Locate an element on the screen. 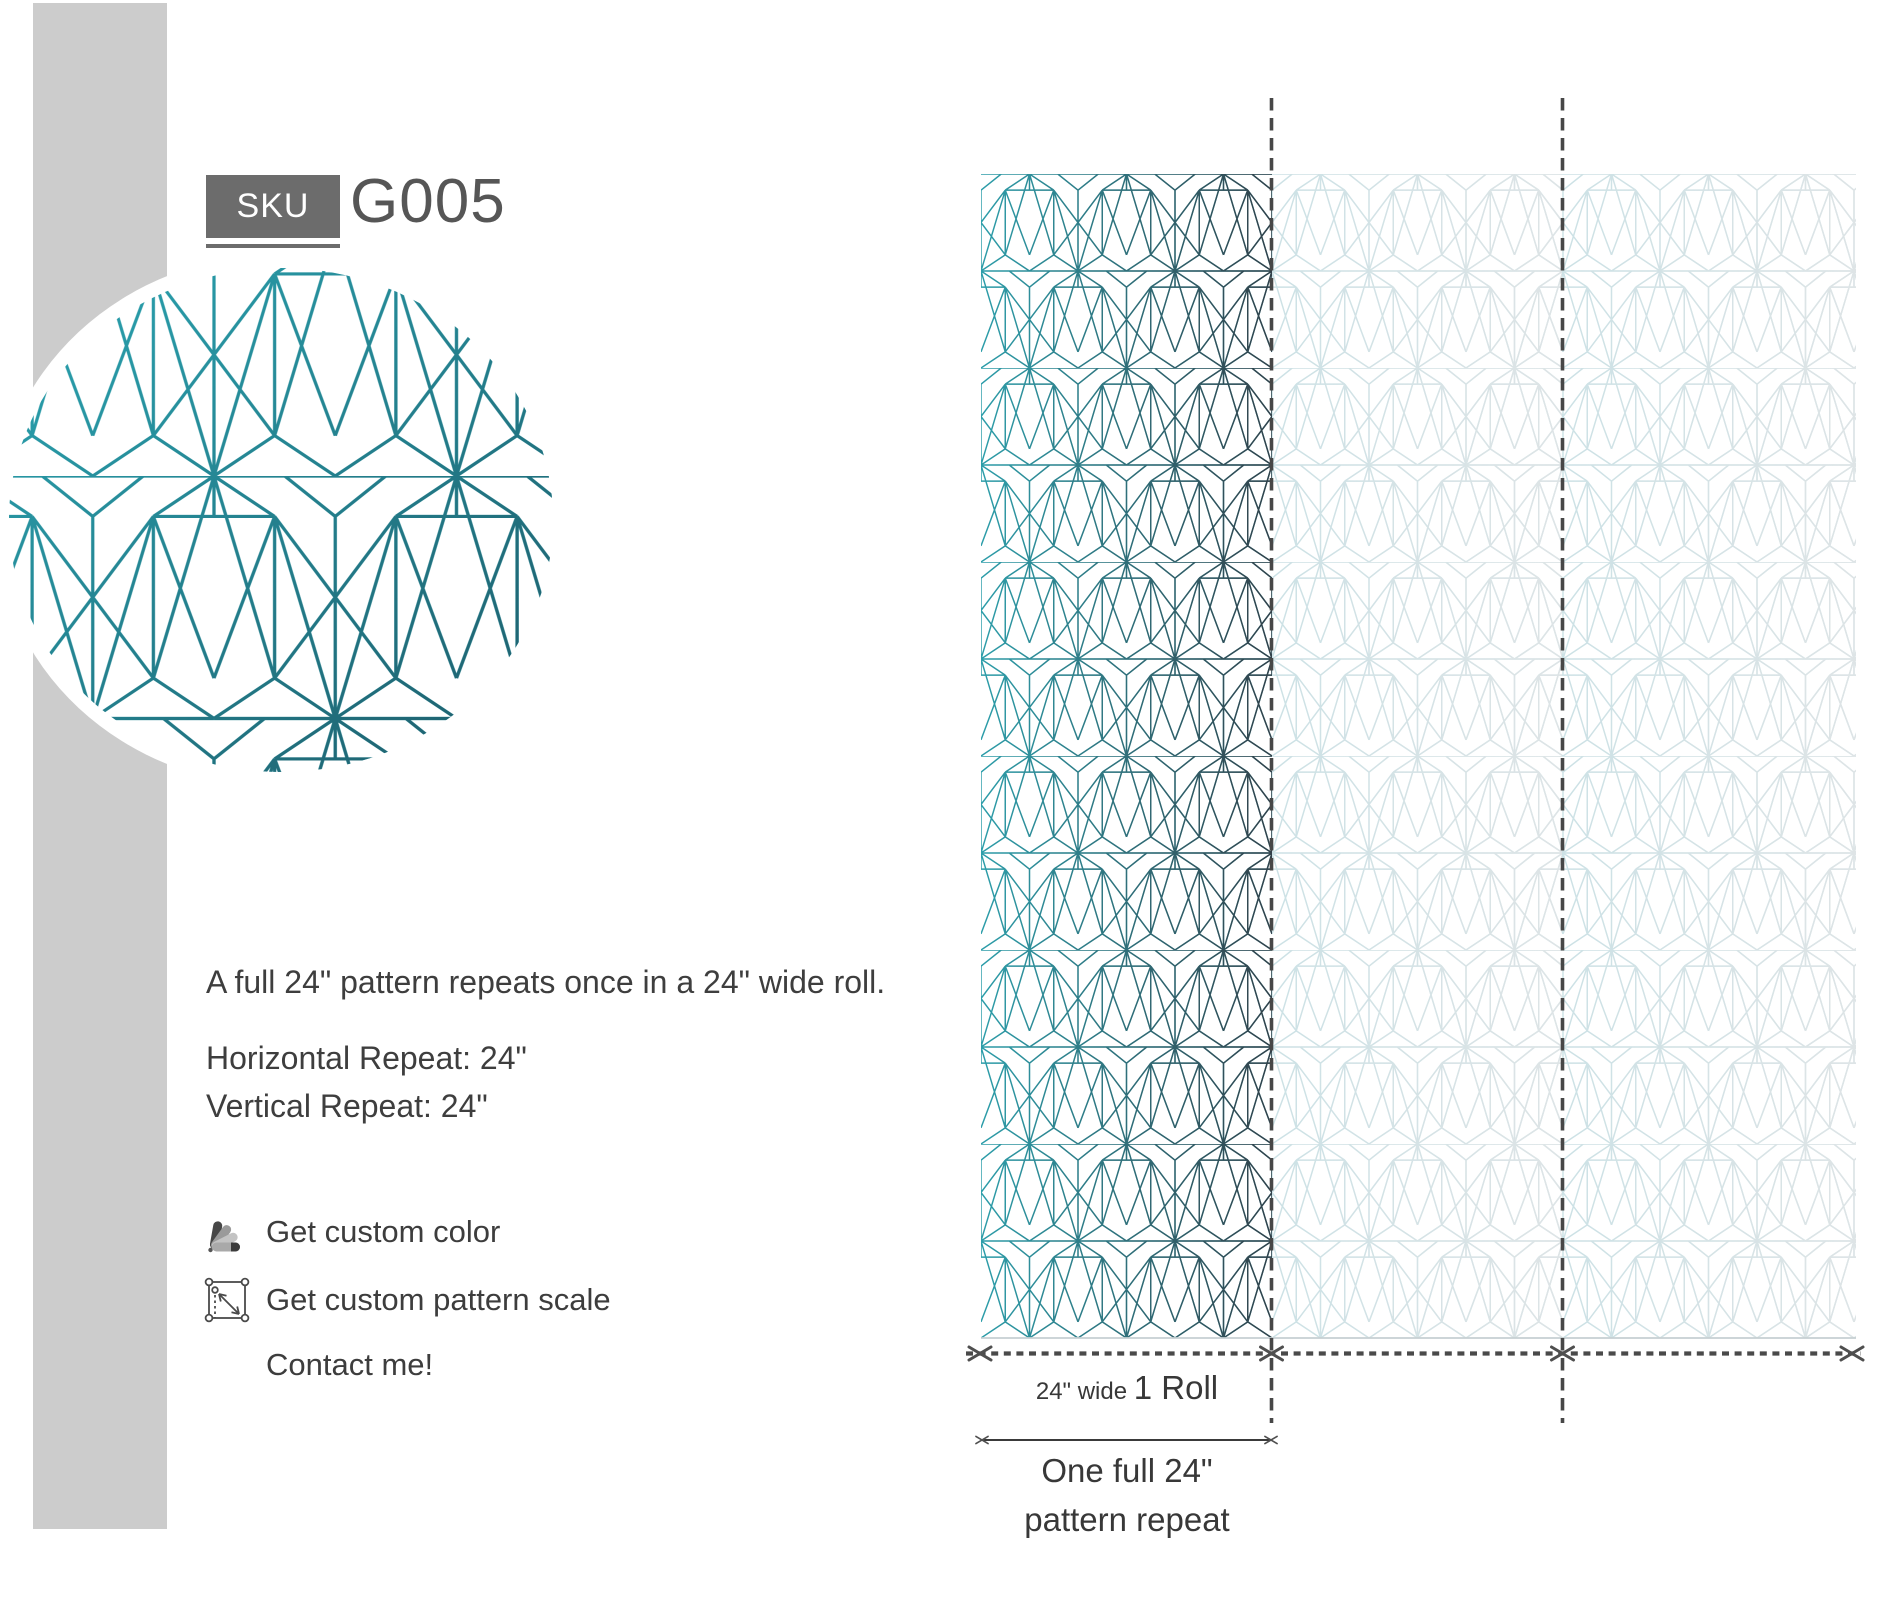 The width and height of the screenshot is (1891, 1600). left-accent-bar is located at coordinates (100, 766).